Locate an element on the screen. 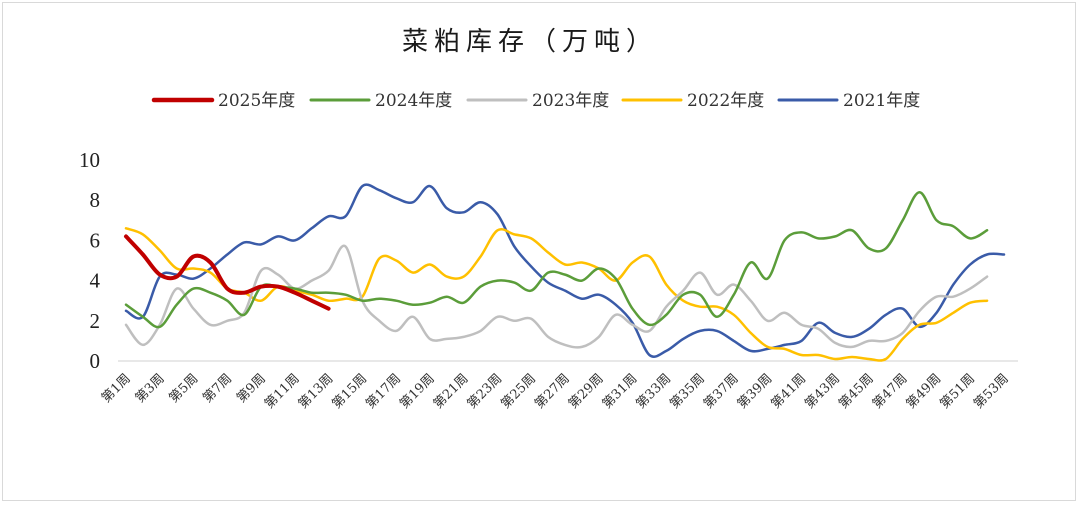 The height and width of the screenshot is (505, 1080). x-tick-label: 第33周 is located at coordinates (653, 391).